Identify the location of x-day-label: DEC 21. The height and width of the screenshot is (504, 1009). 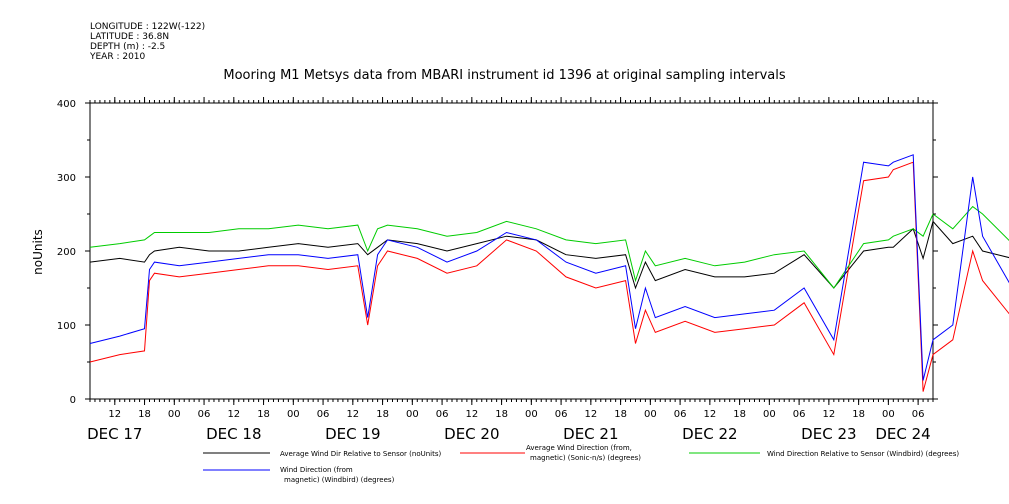
(590, 434).